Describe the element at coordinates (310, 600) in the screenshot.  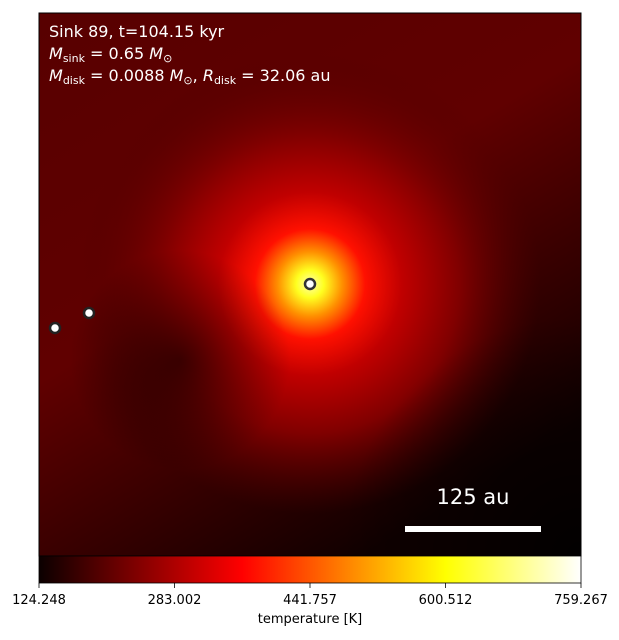
I see `colorbar-tick-label: 441.757` at that location.